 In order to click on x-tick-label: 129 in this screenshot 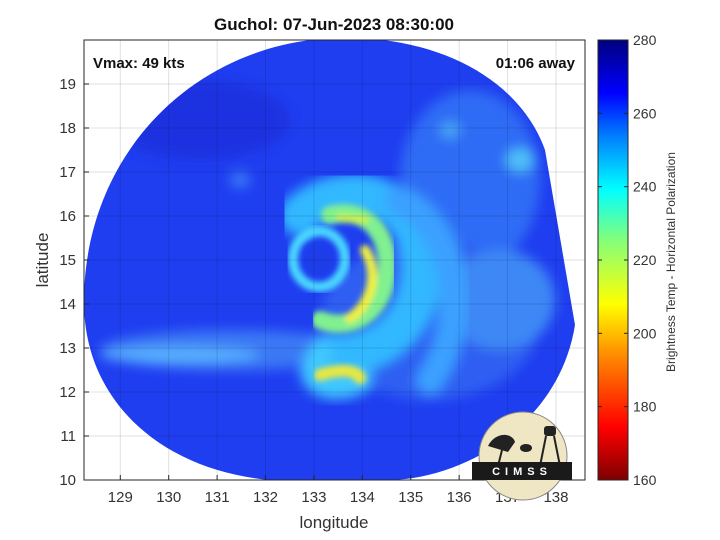, I will do `click(120, 497)`.